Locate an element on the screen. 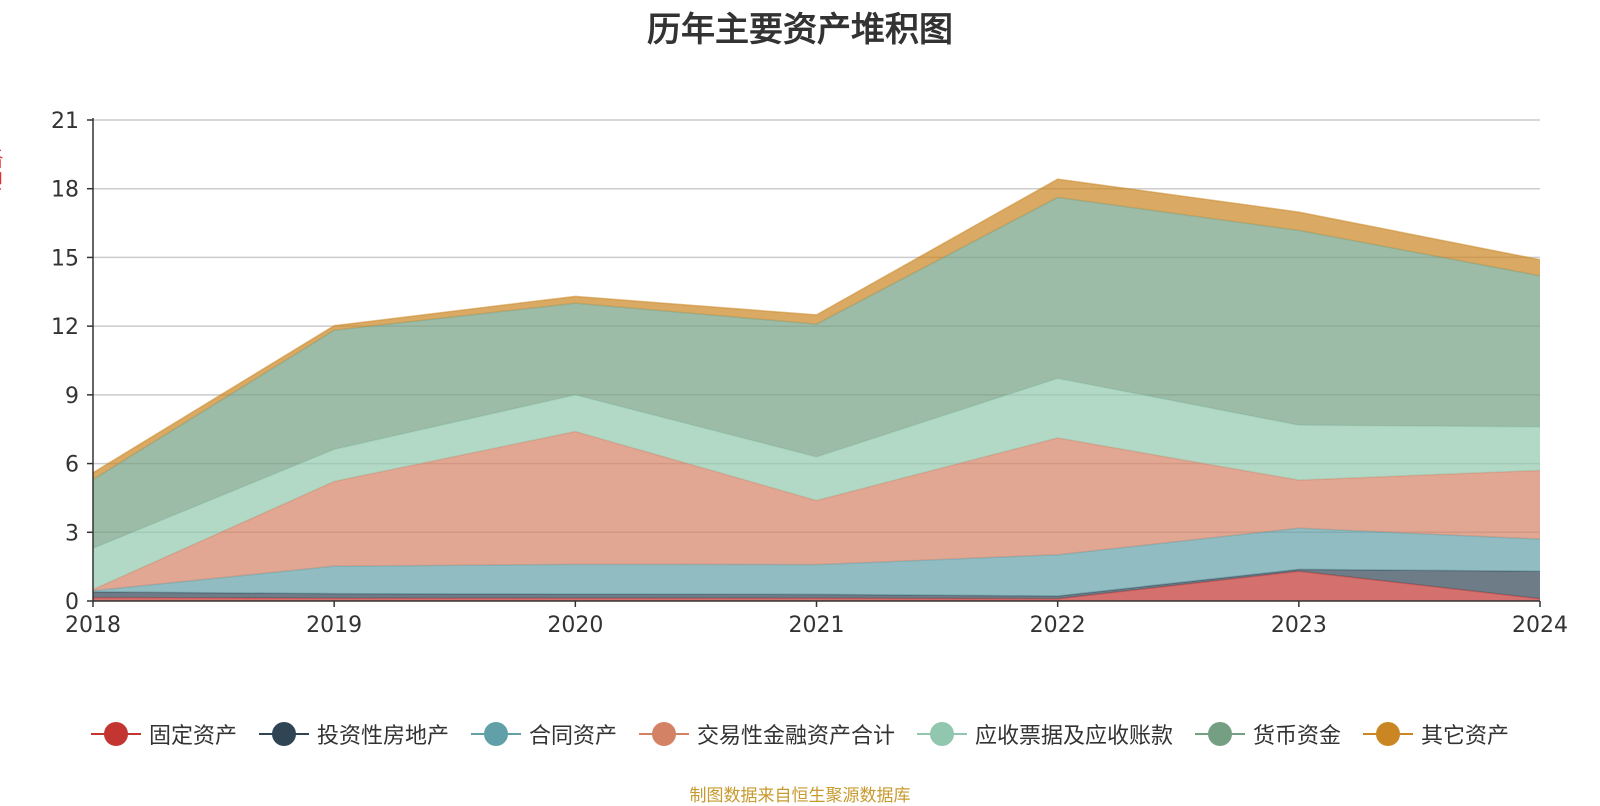 This screenshot has width=1600, height=806. legend-item-6: 货币资金 is located at coordinates (1268, 734).